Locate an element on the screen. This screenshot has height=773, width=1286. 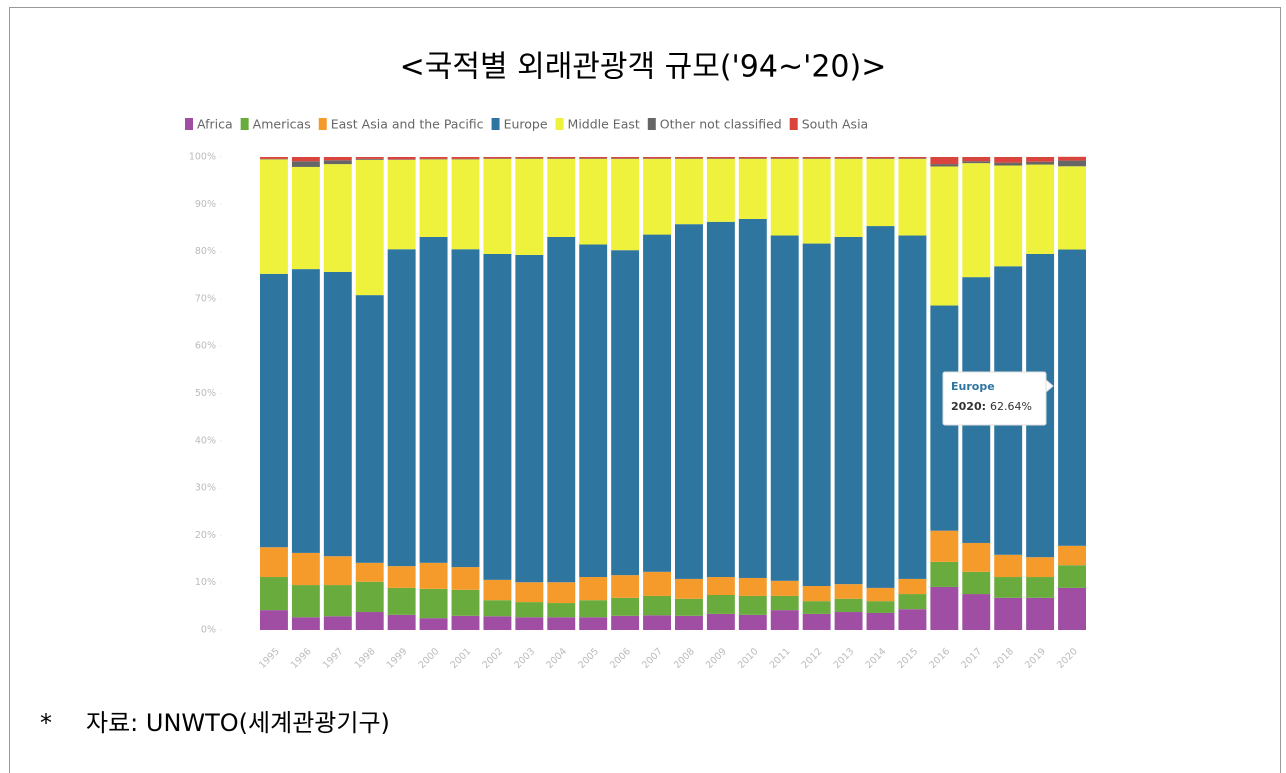
x-tick-label: 2001 is located at coordinates (461, 658).